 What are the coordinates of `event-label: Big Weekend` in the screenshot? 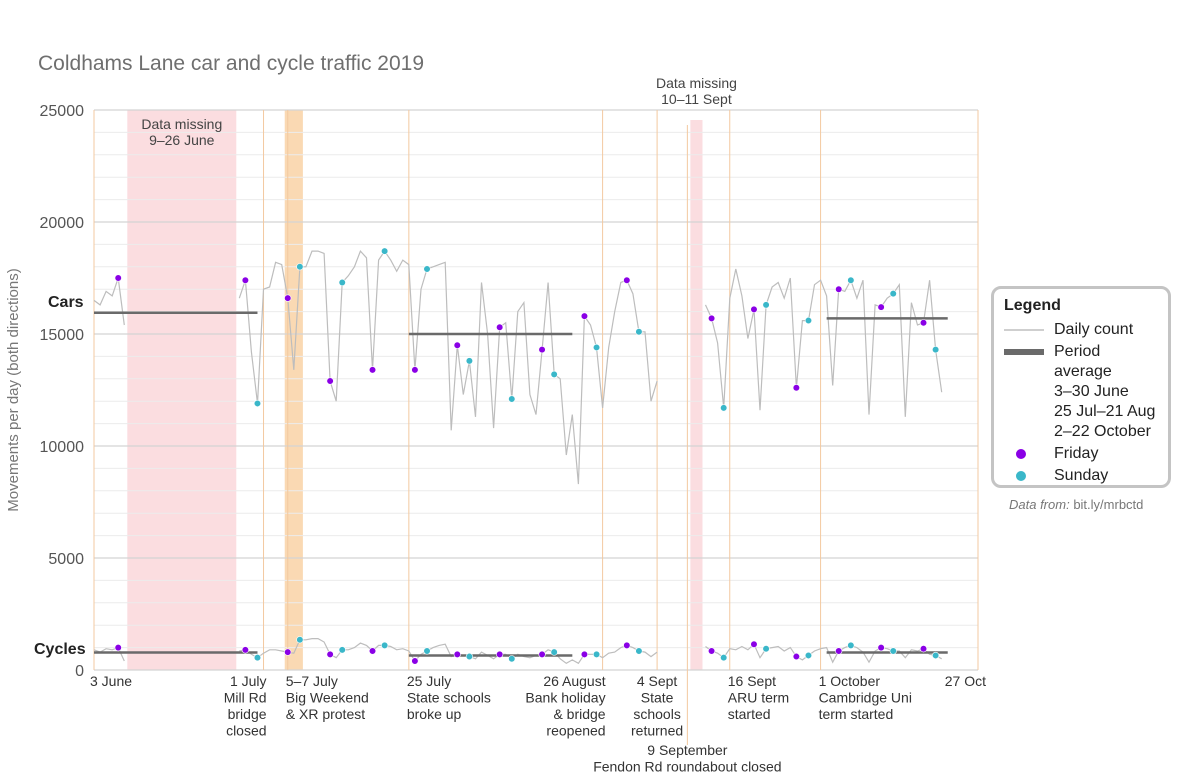 It's located at (327, 698).